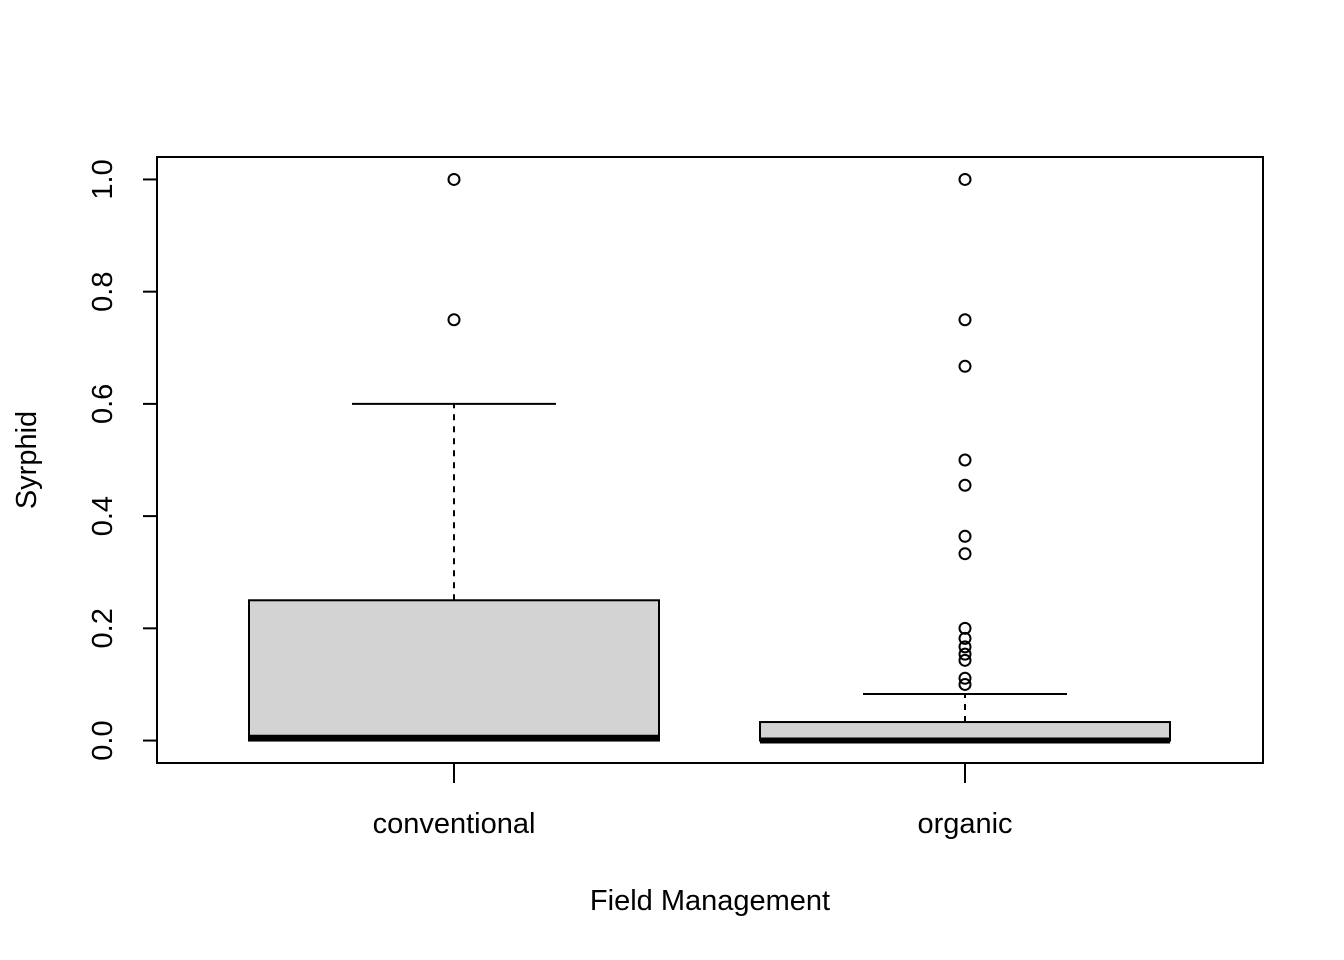  Describe the element at coordinates (103, 292) in the screenshot. I see `y-tick-label: 0.8` at that location.